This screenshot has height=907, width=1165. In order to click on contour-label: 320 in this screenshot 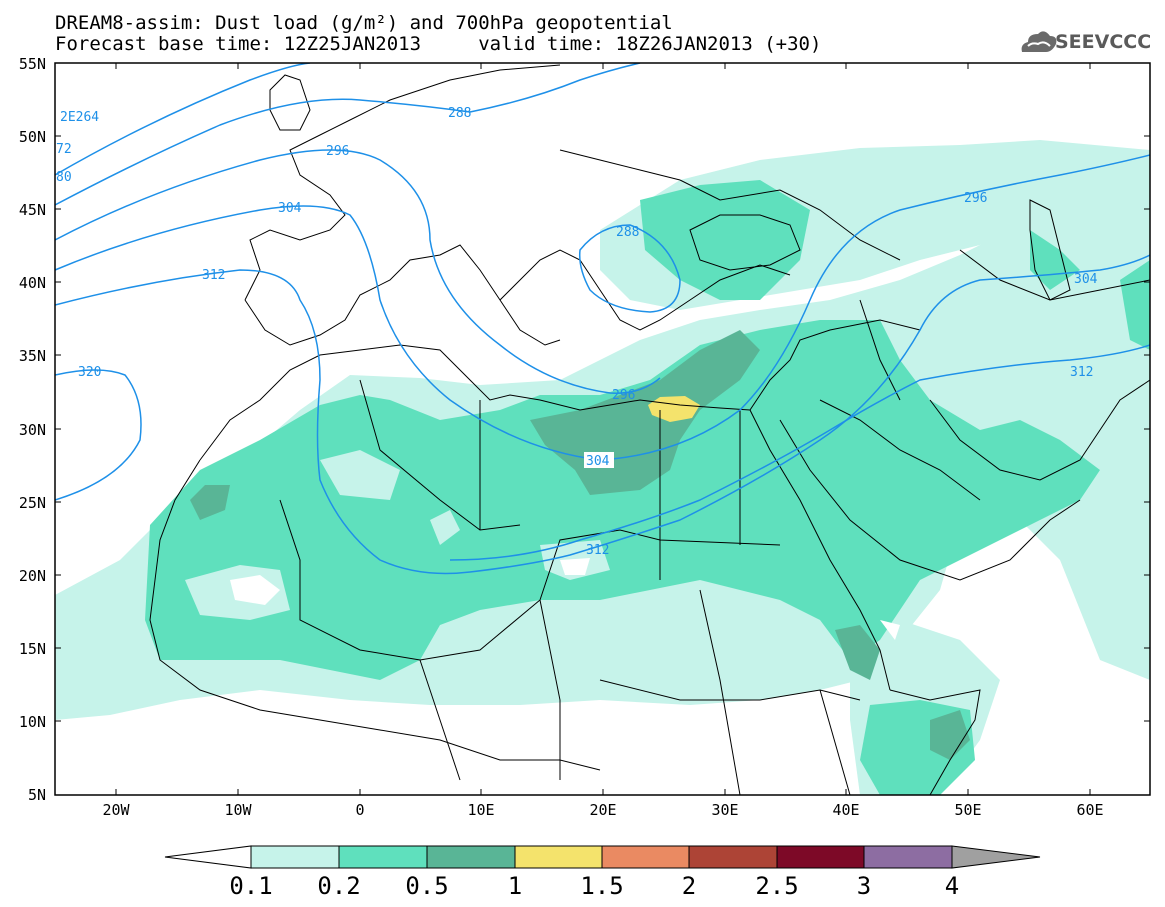, I will do `click(89, 372)`.